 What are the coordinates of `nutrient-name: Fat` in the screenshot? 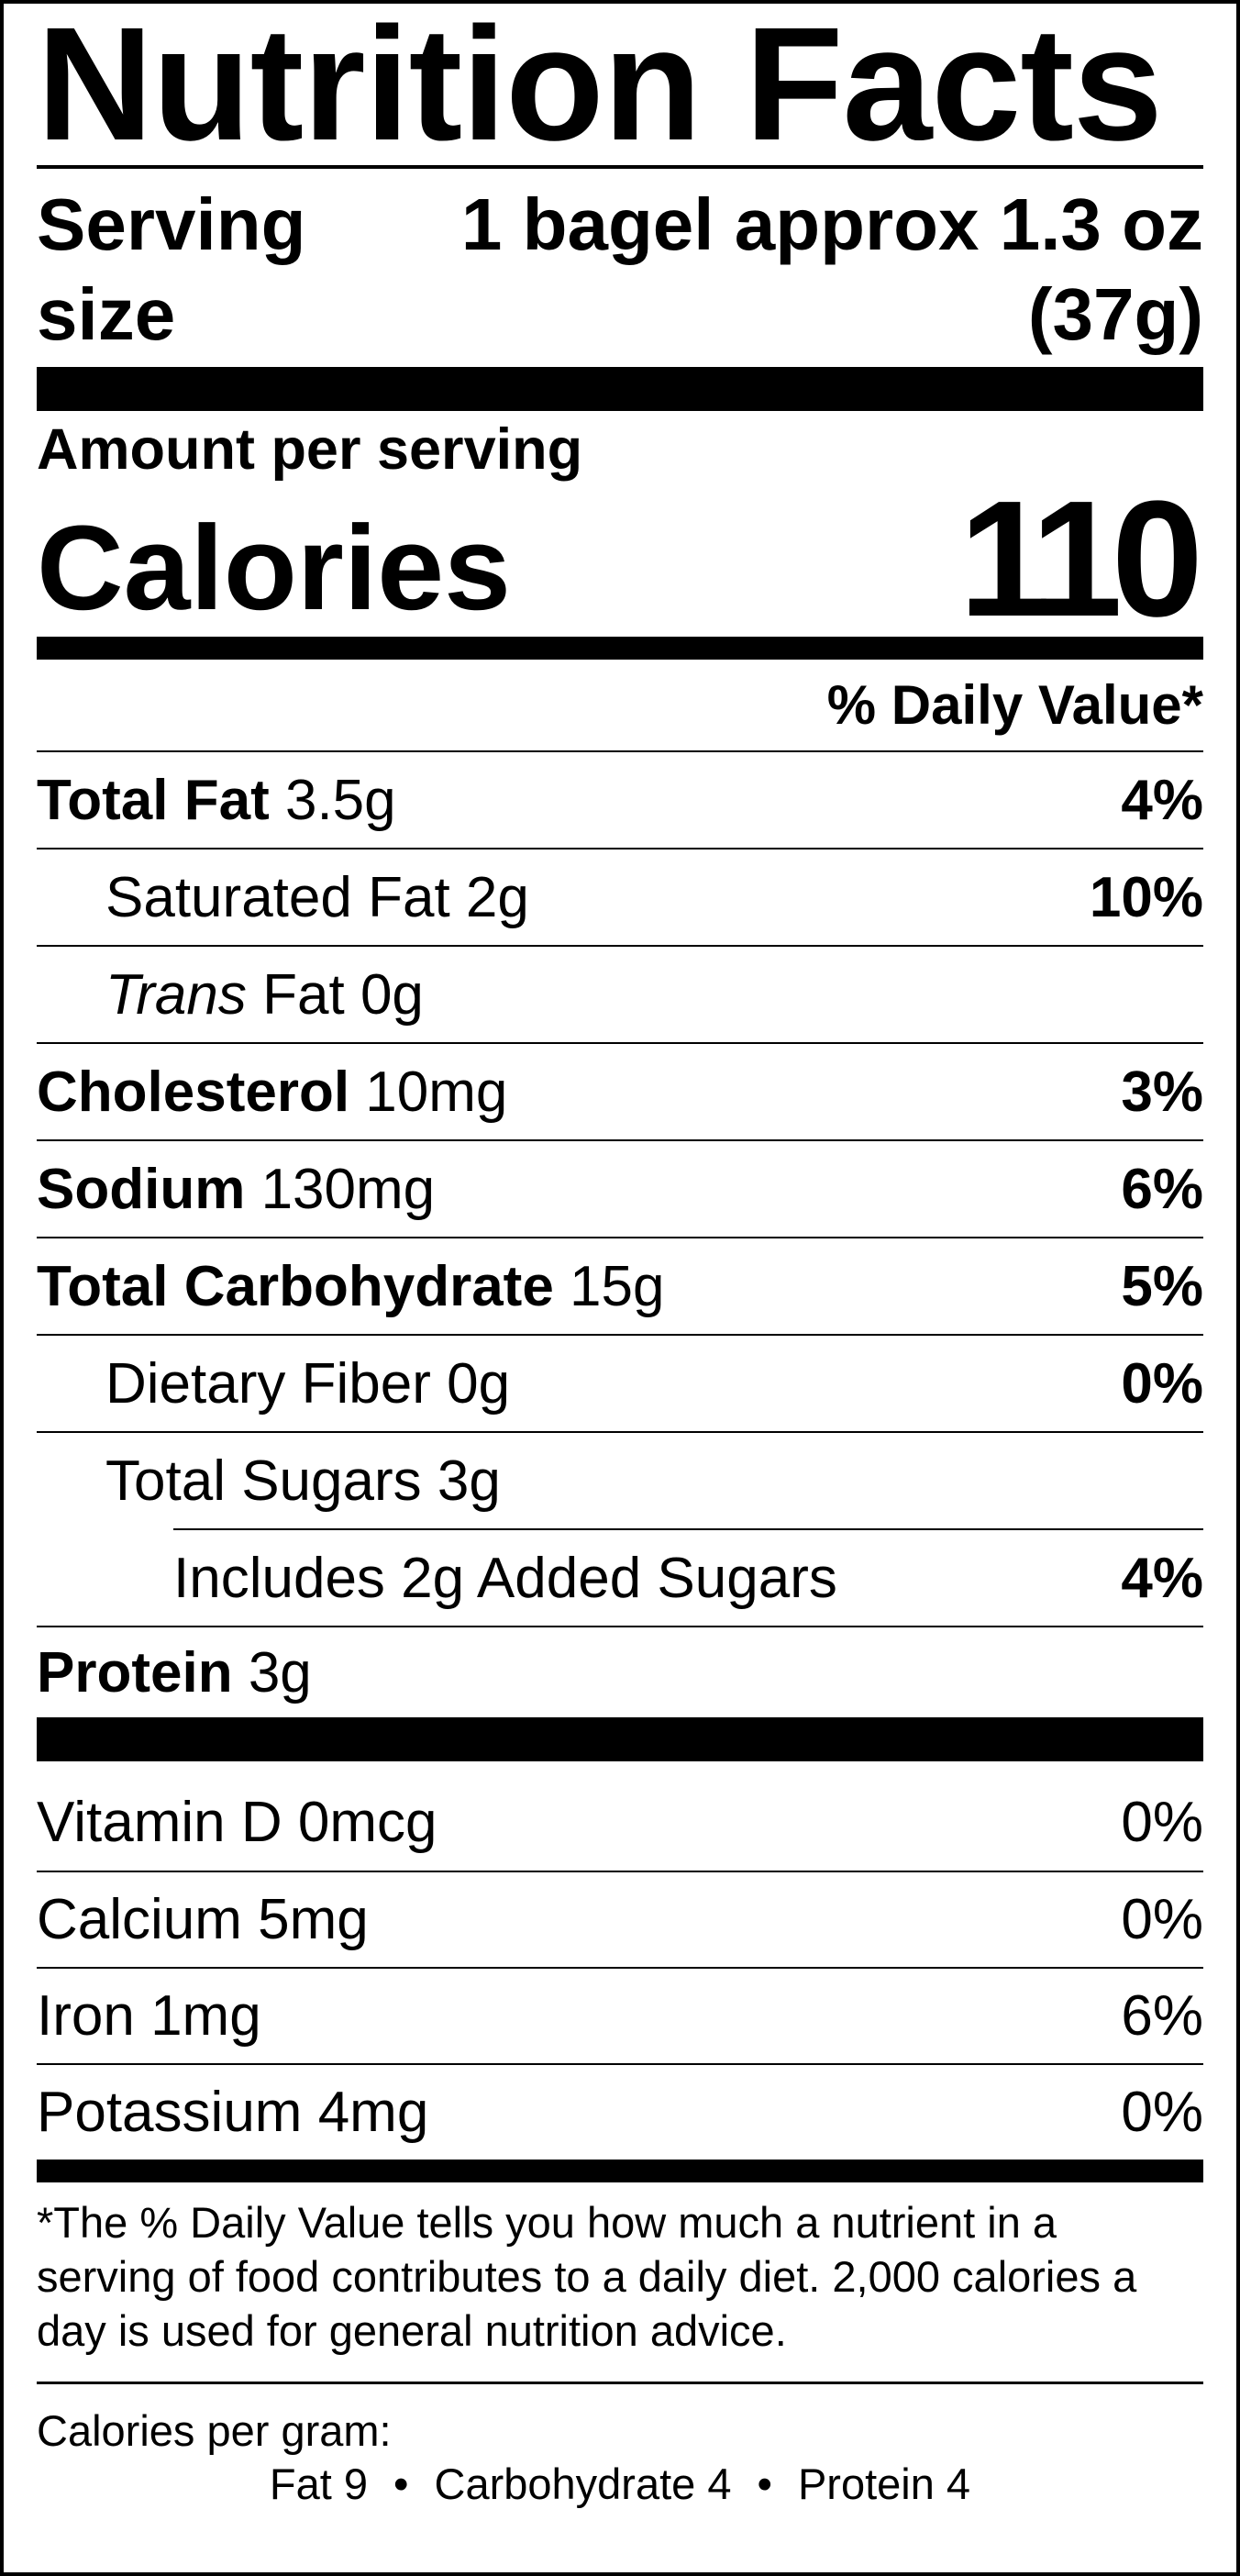 It's located at (303, 994).